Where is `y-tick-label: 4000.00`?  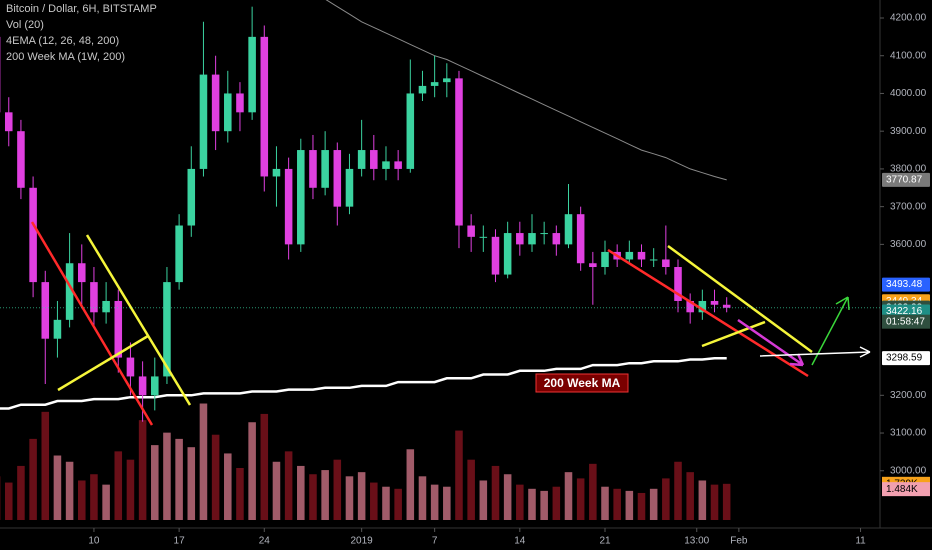
y-tick-label: 4000.00 is located at coordinates (908, 93).